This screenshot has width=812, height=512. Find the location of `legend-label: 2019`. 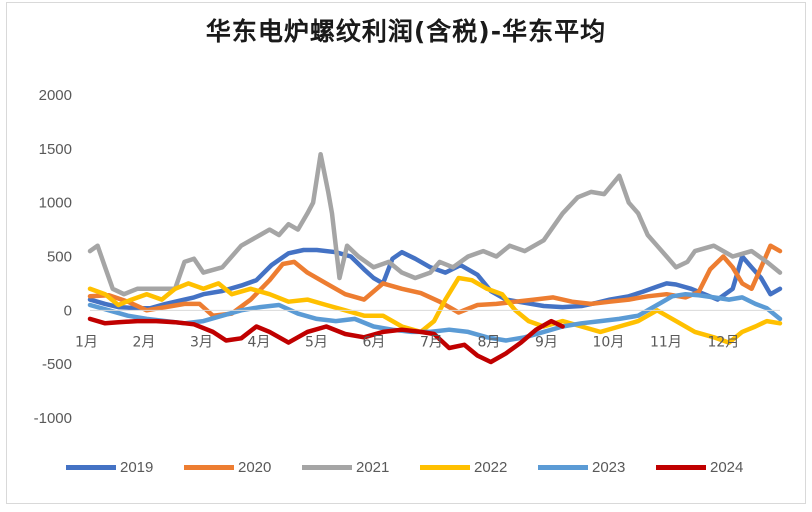

legend-label: 2019 is located at coordinates (137, 467).